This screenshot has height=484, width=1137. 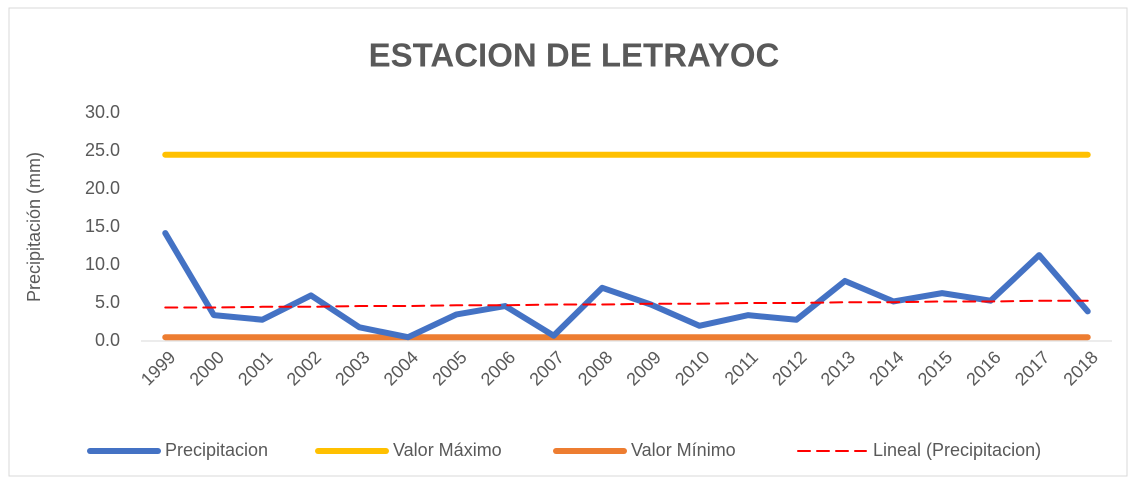 What do you see at coordinates (102, 226) in the screenshot?
I see `y-tick-label: 15.0` at bounding box center [102, 226].